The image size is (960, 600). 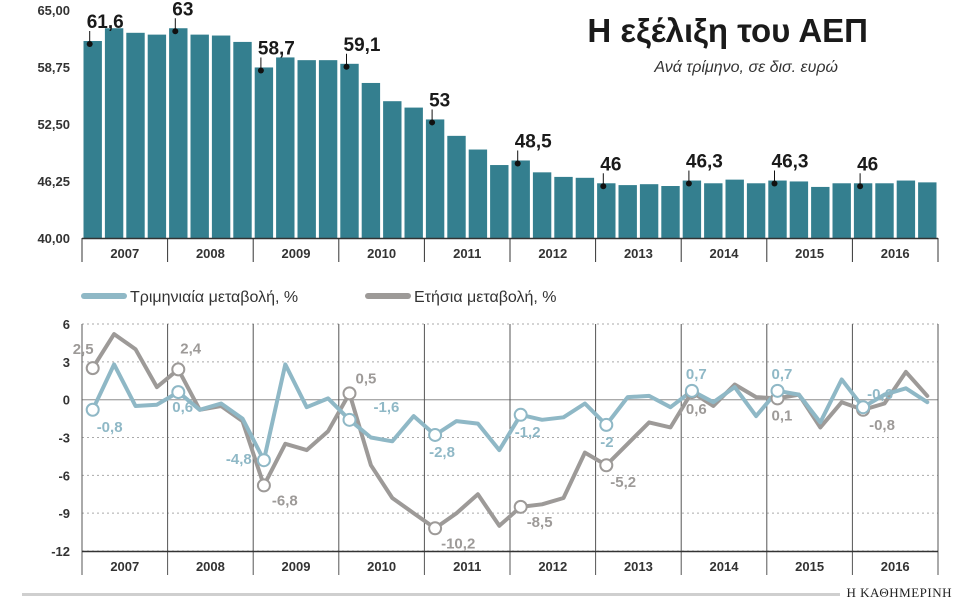 I want to click on line-year-label: 2013, so click(x=638, y=566).